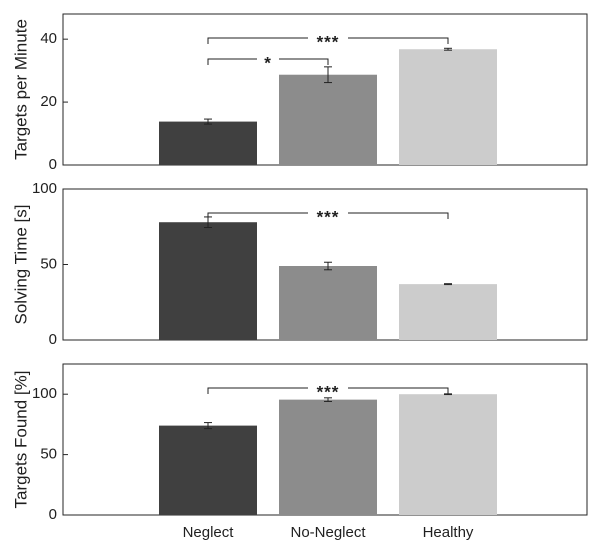 The width and height of the screenshot is (600, 554). Describe the element at coordinates (20, 89) in the screenshot. I see `y-axis-label: Targets per Minute` at that location.